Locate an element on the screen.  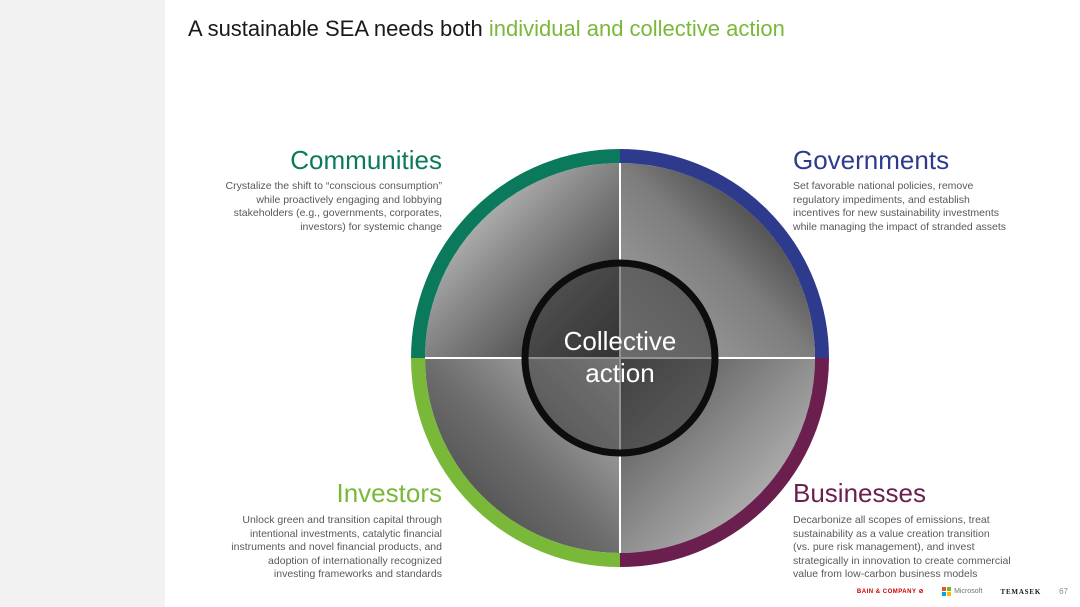
businesses-line: (vs. pure risk management), and invest is located at coordinates (884, 547).